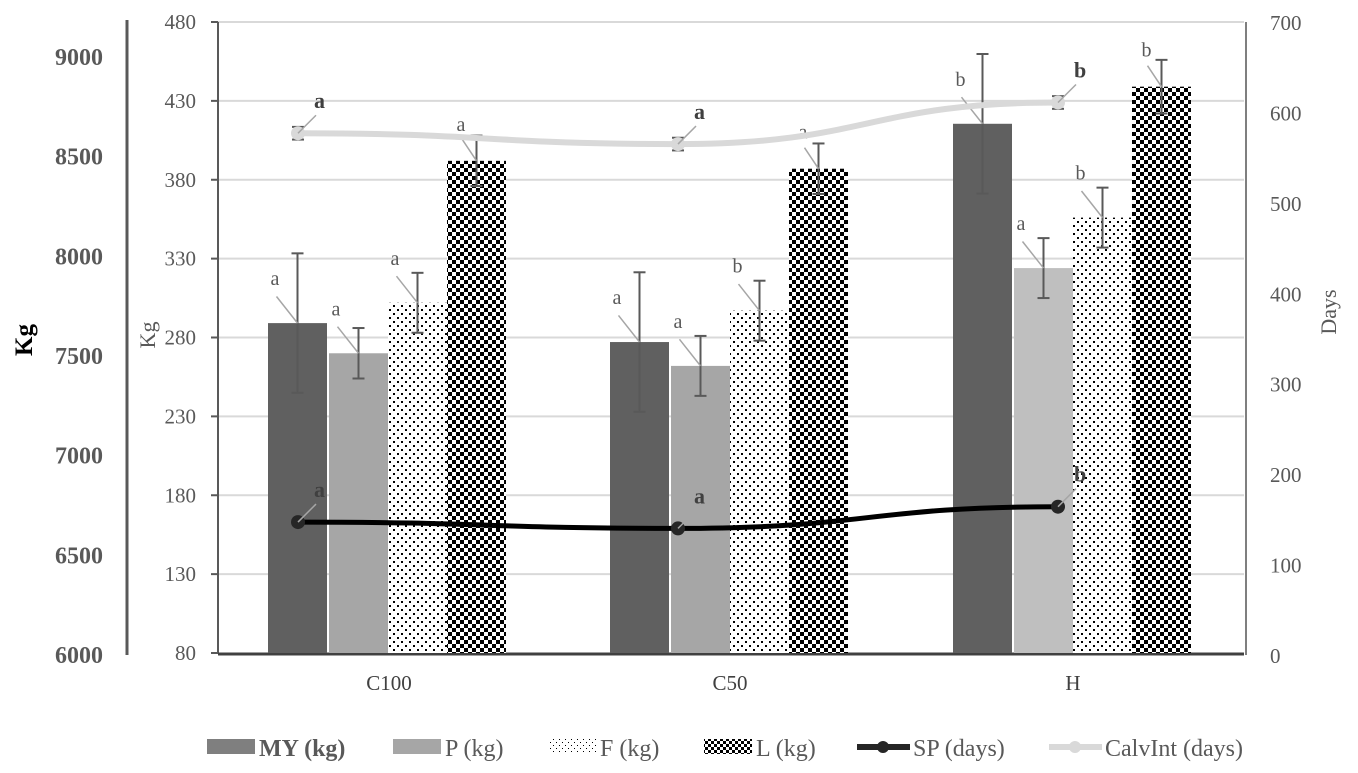  Describe the element at coordinates (476, 406) in the screenshot. I see `bar-l-c100` at that location.